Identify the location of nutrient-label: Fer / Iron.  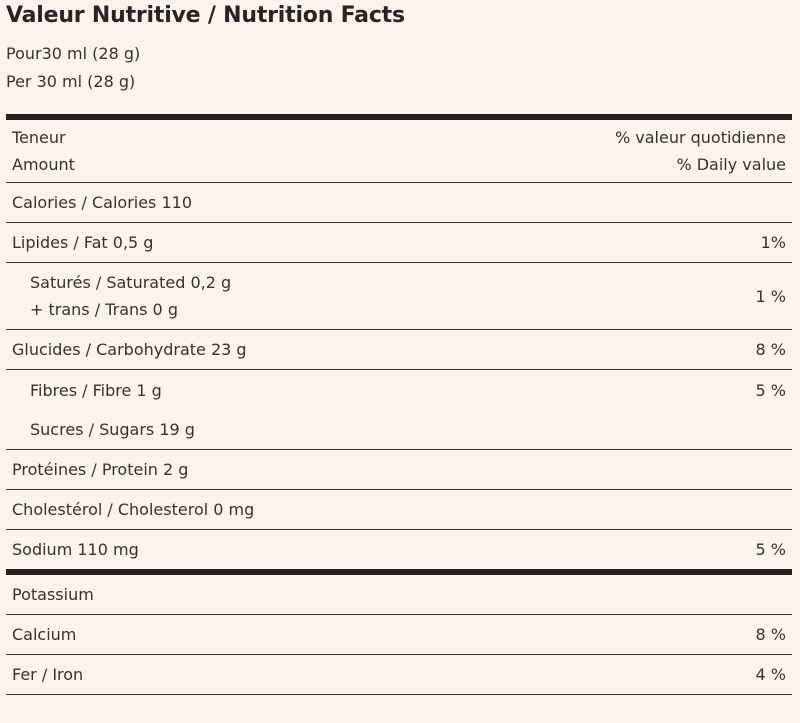
(48, 674).